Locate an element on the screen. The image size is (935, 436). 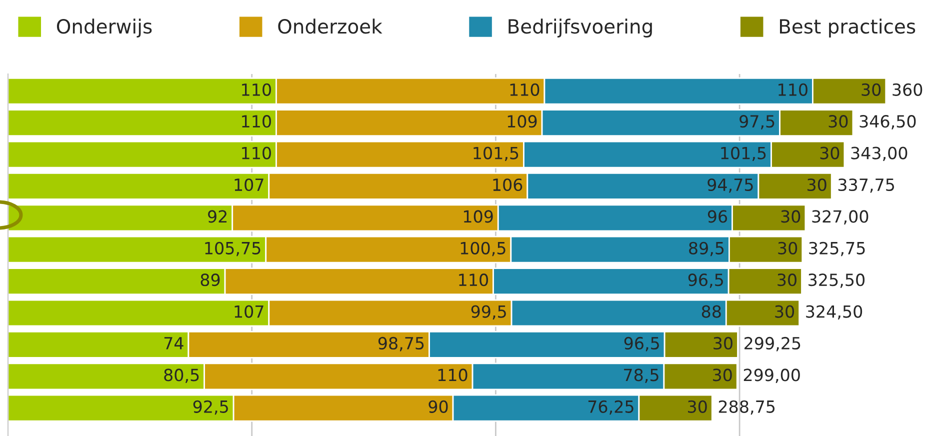
data-label: 94,75 is located at coordinates (730, 185).